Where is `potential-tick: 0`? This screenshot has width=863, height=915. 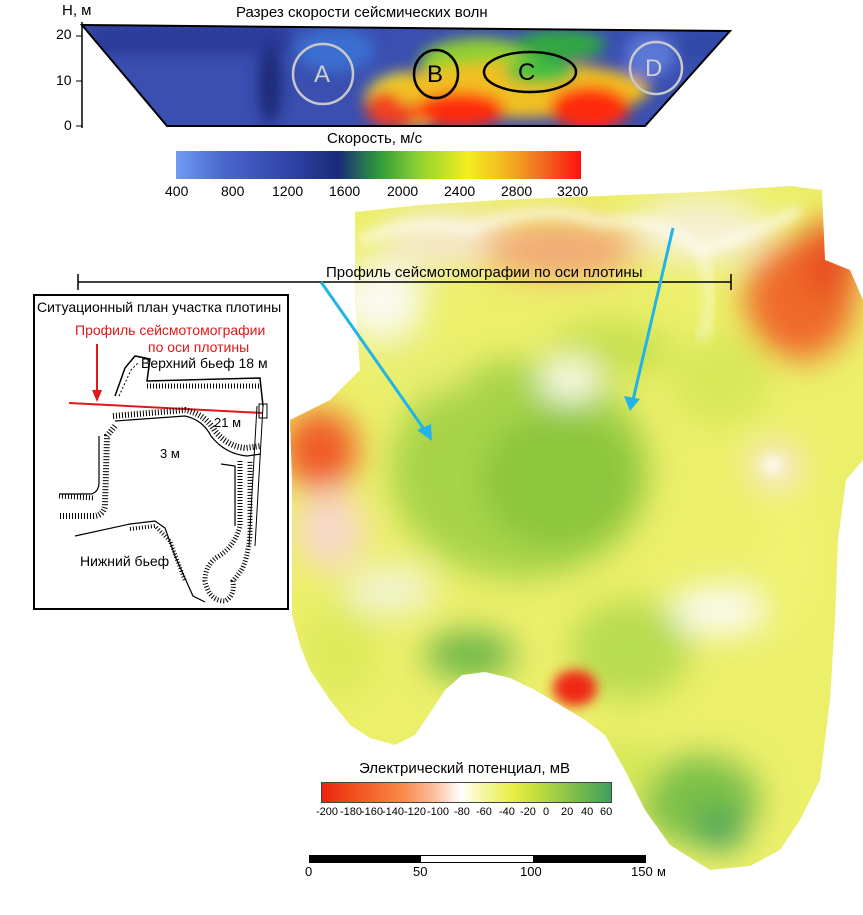 potential-tick: 0 is located at coordinates (546, 812).